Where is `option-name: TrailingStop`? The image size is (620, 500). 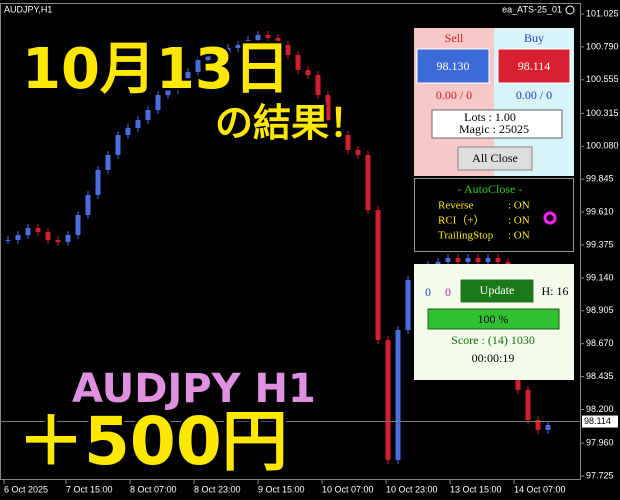 option-name: TrailingStop is located at coordinates (466, 236).